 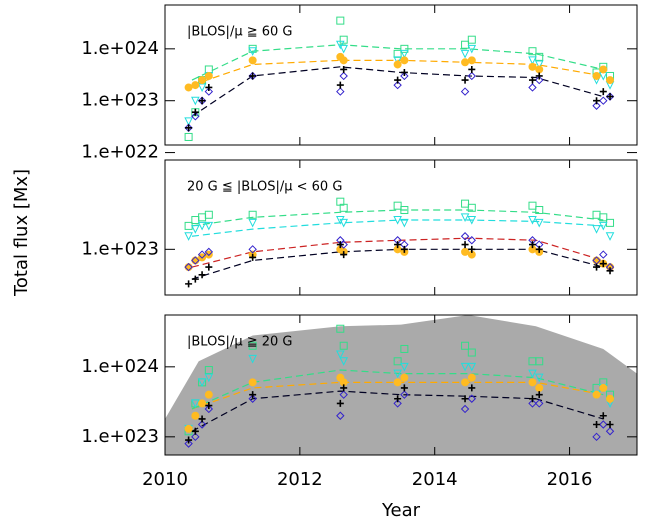 What do you see at coordinates (240, 32) in the screenshot?
I see `panel-label: |BLOS|/μ ≧ 60 G` at bounding box center [240, 32].